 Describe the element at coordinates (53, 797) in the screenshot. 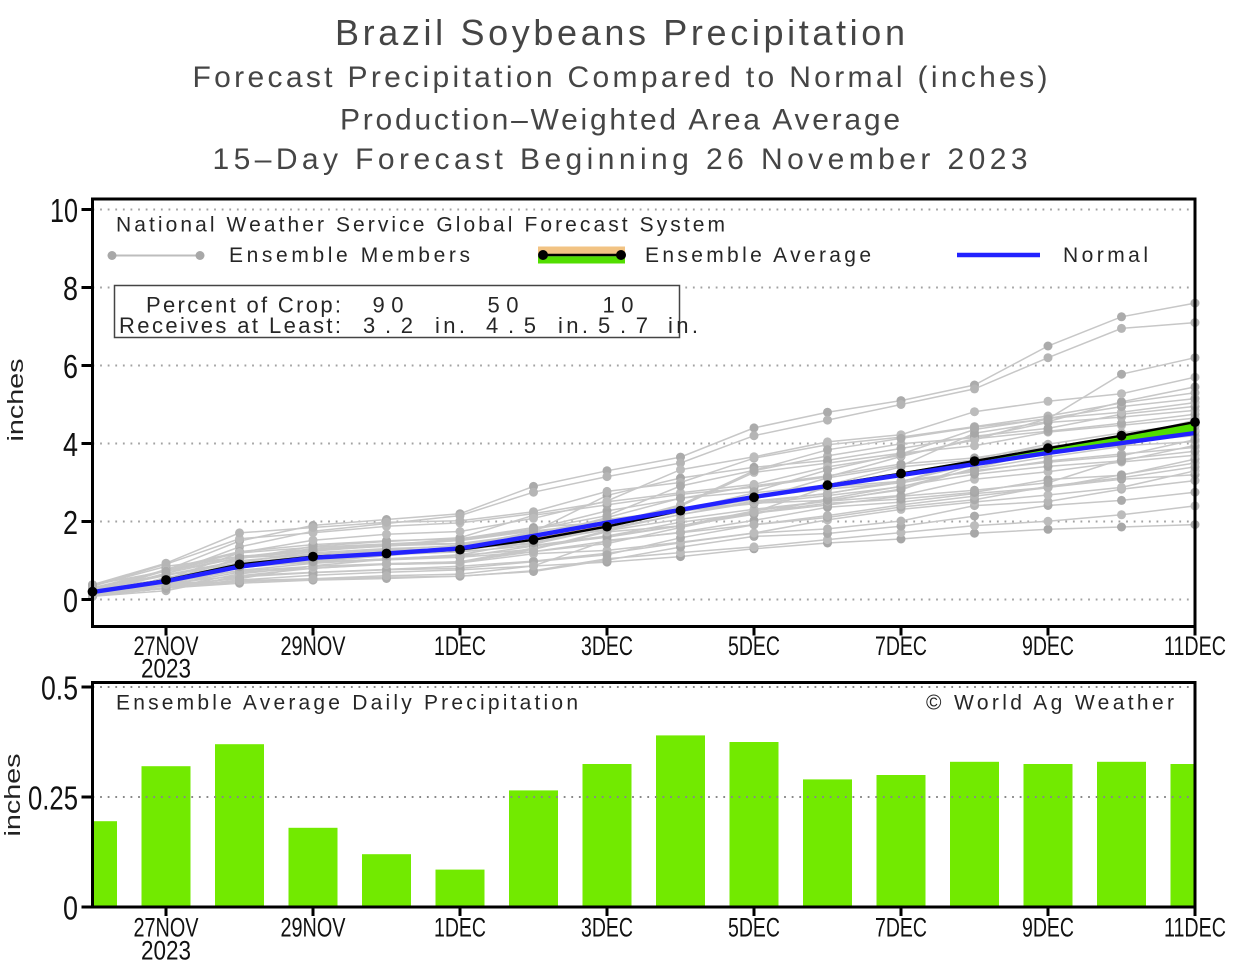

I see `svg-text: 0.25` at that location.